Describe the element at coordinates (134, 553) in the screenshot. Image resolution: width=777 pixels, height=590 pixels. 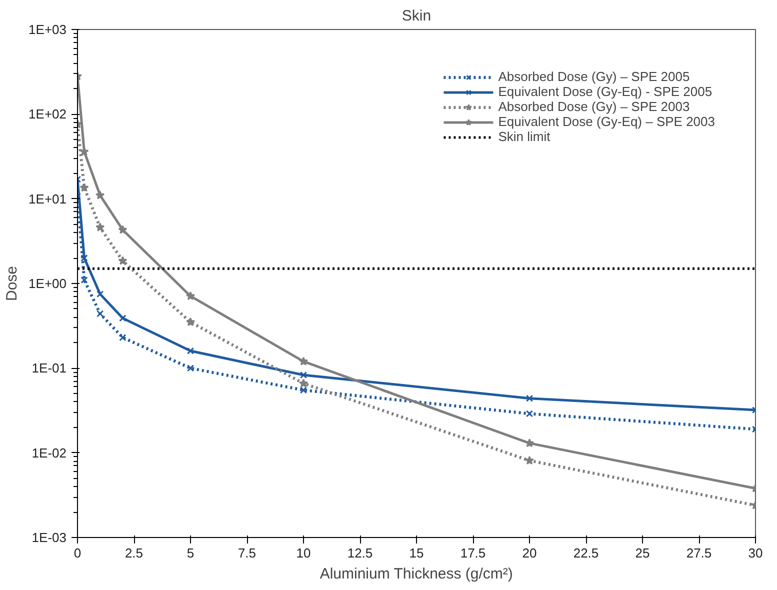
I see `x-tick-label: 2.5` at that location.